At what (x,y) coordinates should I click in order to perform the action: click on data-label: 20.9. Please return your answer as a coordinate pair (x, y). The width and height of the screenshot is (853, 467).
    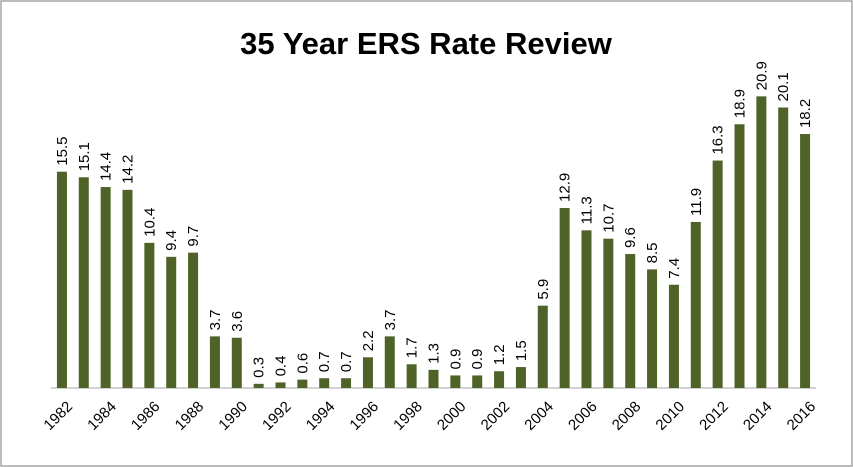
    Looking at the image, I should click on (761, 75).